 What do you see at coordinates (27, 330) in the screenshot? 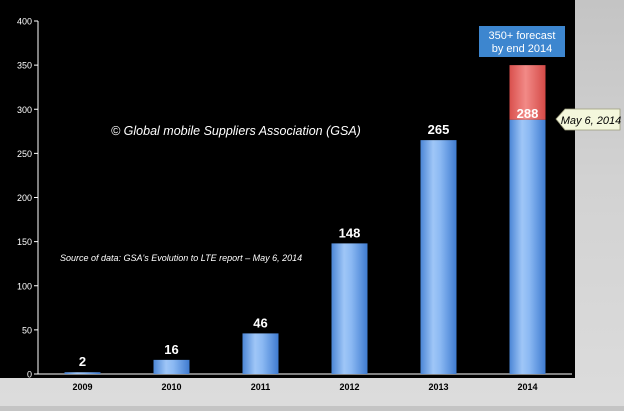
I see `y-tick-label: 50` at bounding box center [27, 330].